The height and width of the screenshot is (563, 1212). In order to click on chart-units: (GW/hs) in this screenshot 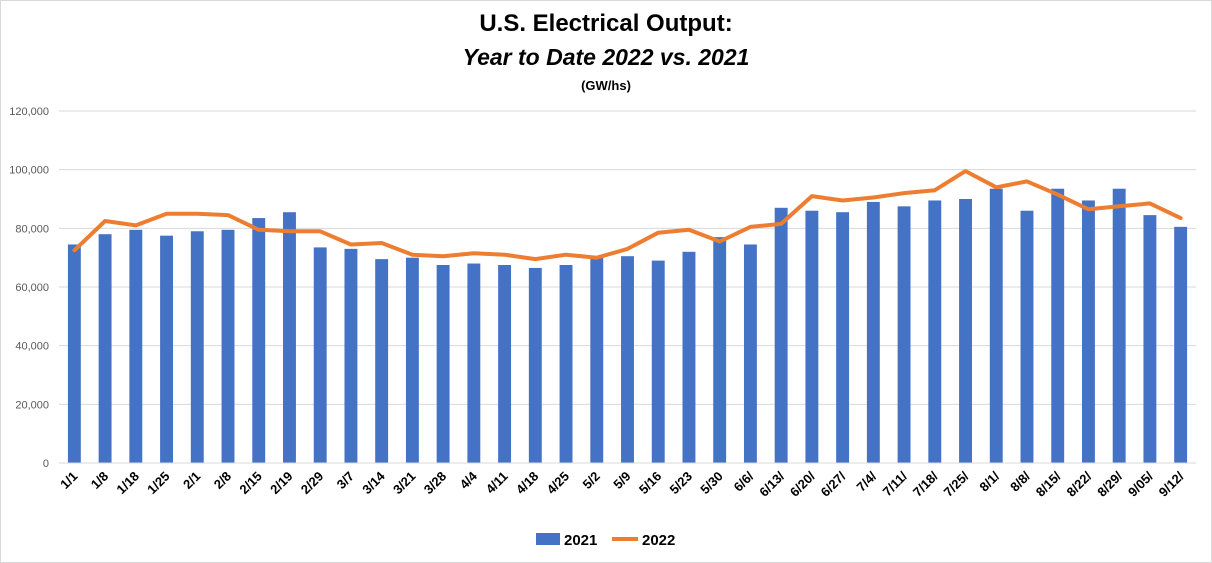, I will do `click(606, 85)`.